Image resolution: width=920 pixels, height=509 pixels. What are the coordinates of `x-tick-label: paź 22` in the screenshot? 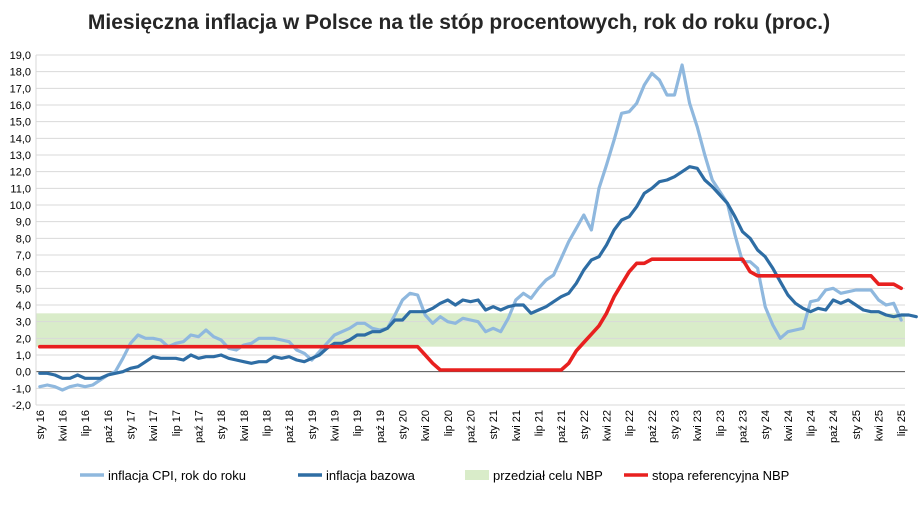 It's located at (653, 426).